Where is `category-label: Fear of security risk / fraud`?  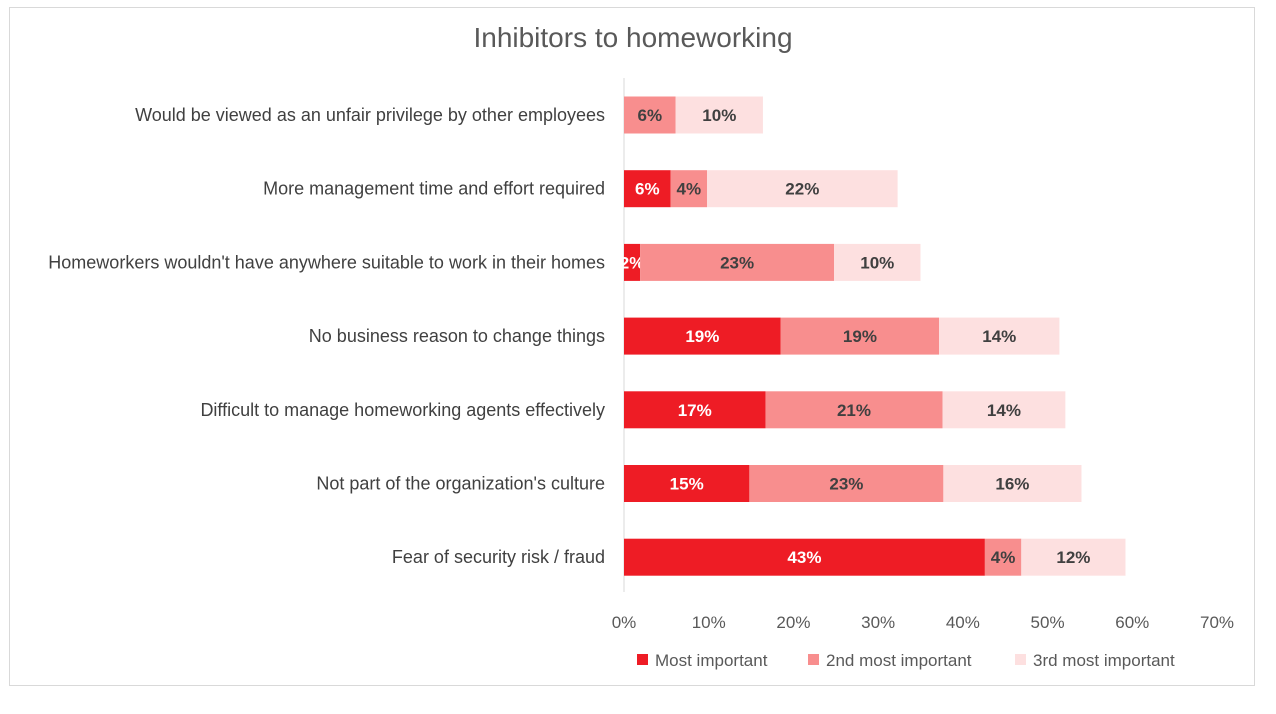 category-label: Fear of security risk / fraud is located at coordinates (498, 557).